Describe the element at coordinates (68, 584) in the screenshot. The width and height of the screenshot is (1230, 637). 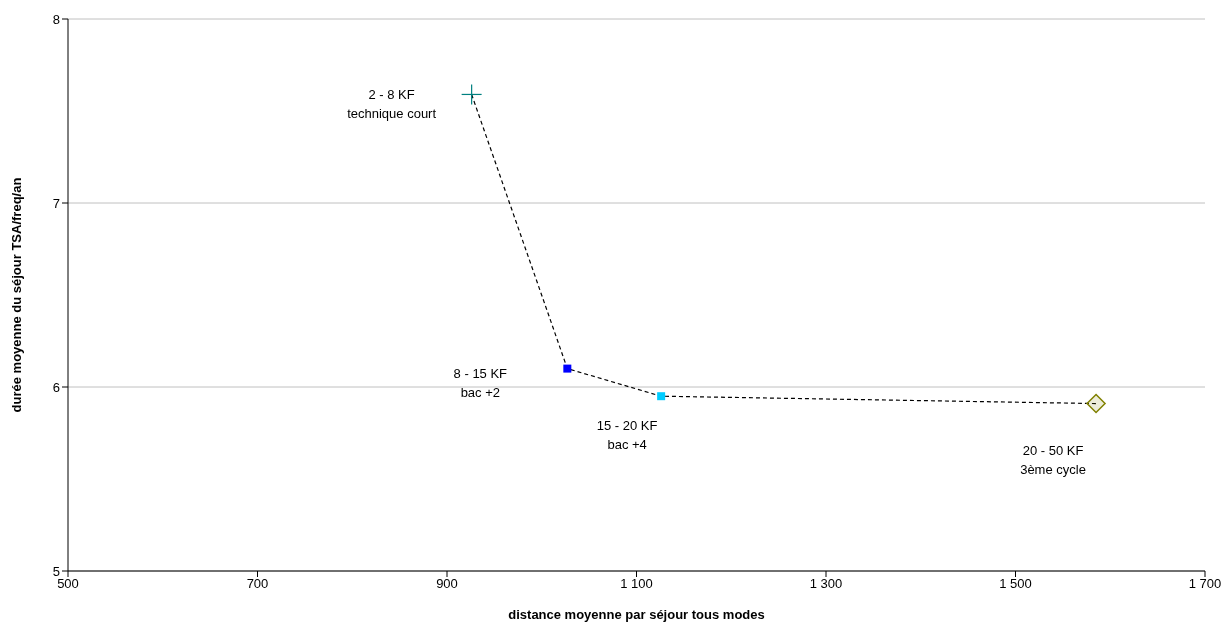
I see `x-tick-label: 500` at that location.